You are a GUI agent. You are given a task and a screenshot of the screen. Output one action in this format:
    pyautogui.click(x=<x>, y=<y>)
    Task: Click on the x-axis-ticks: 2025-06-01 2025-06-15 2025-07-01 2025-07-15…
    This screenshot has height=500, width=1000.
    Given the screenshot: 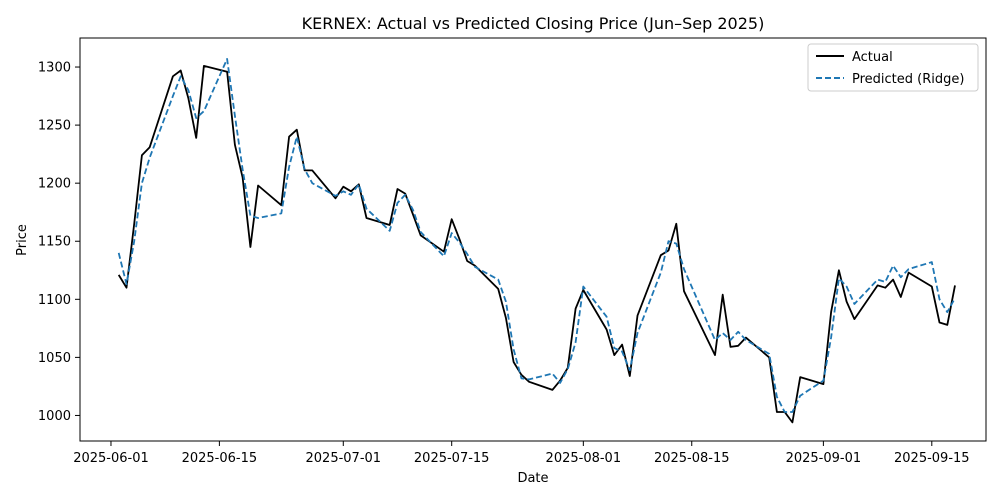 What is the action you would take?
    pyautogui.click(x=521, y=453)
    